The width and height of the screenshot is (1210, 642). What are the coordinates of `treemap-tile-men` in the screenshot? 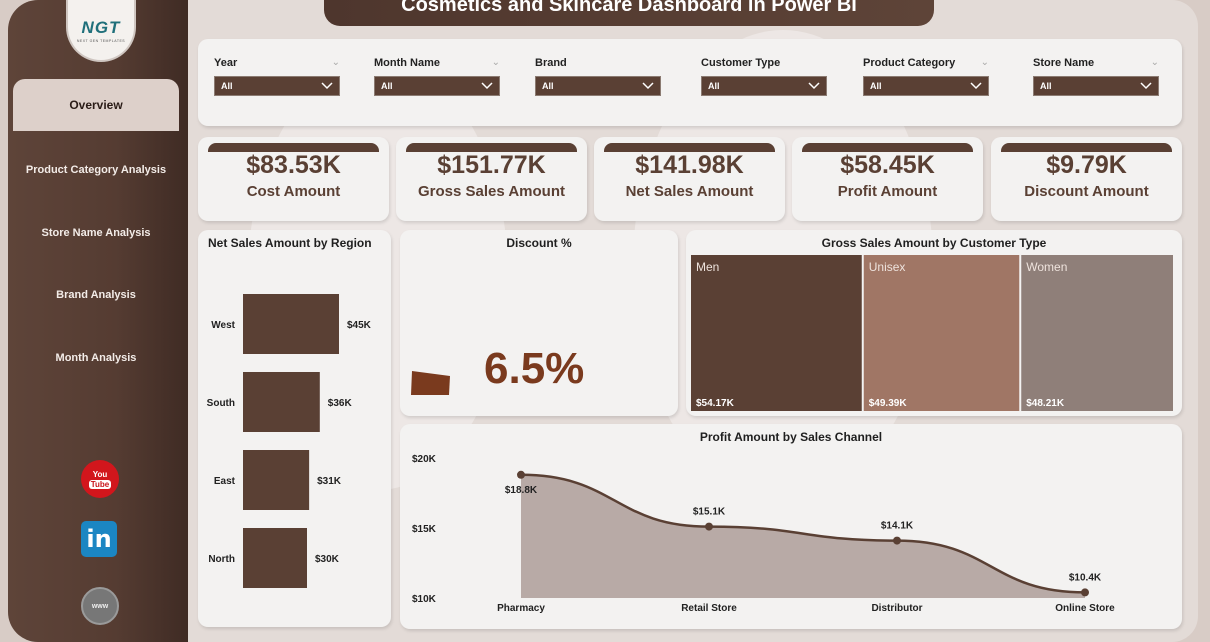 It's located at (776, 333).